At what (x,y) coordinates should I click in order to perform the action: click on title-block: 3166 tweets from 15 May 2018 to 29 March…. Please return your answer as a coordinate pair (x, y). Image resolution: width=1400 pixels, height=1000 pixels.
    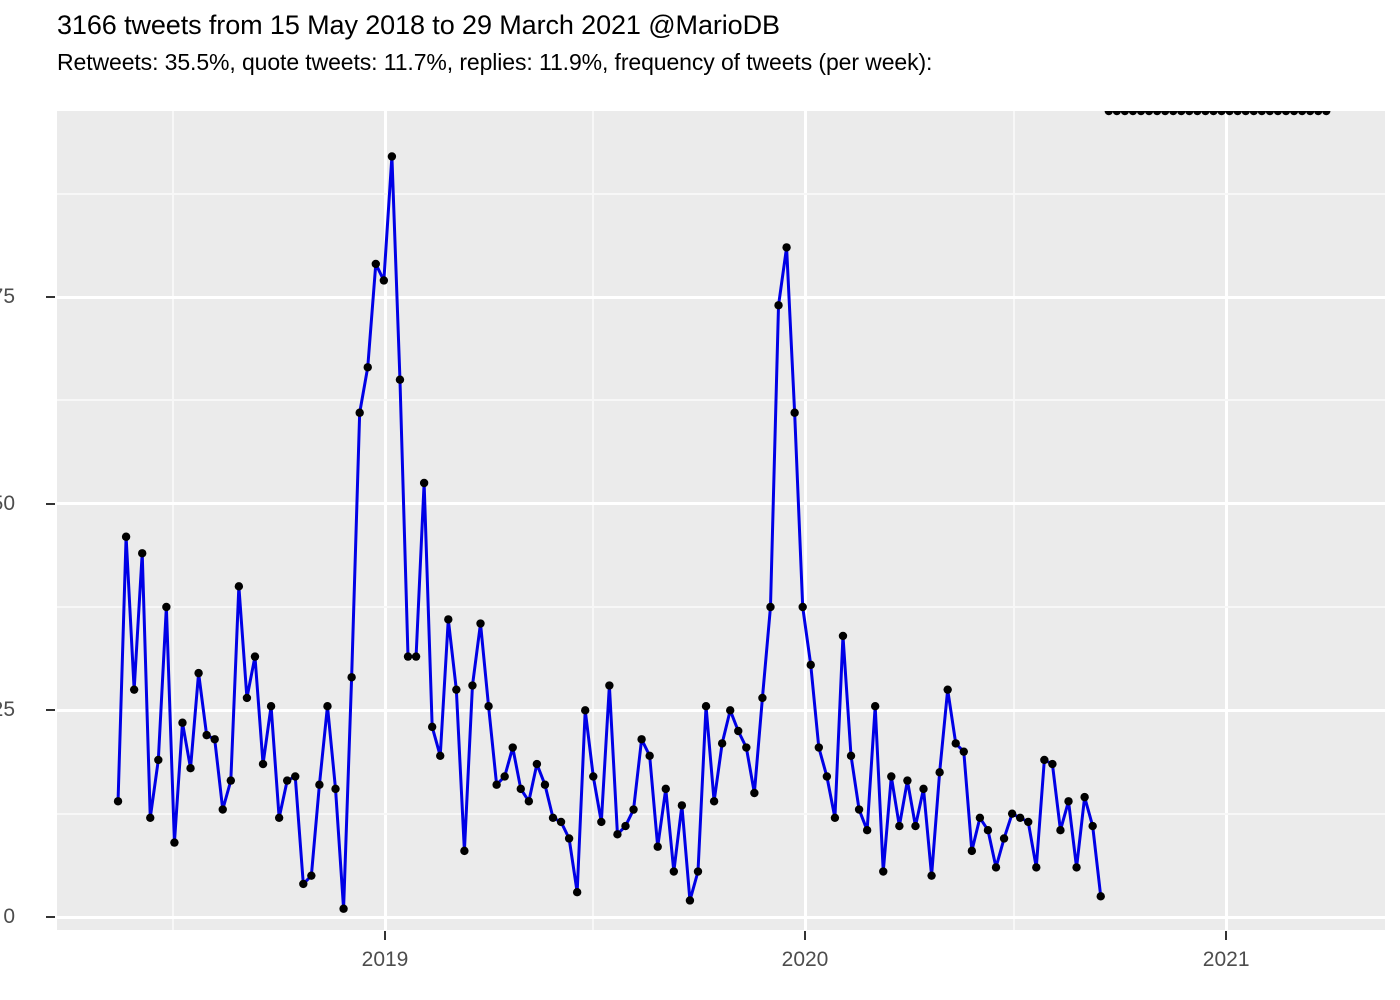
    Looking at the image, I should click on (722, 42).